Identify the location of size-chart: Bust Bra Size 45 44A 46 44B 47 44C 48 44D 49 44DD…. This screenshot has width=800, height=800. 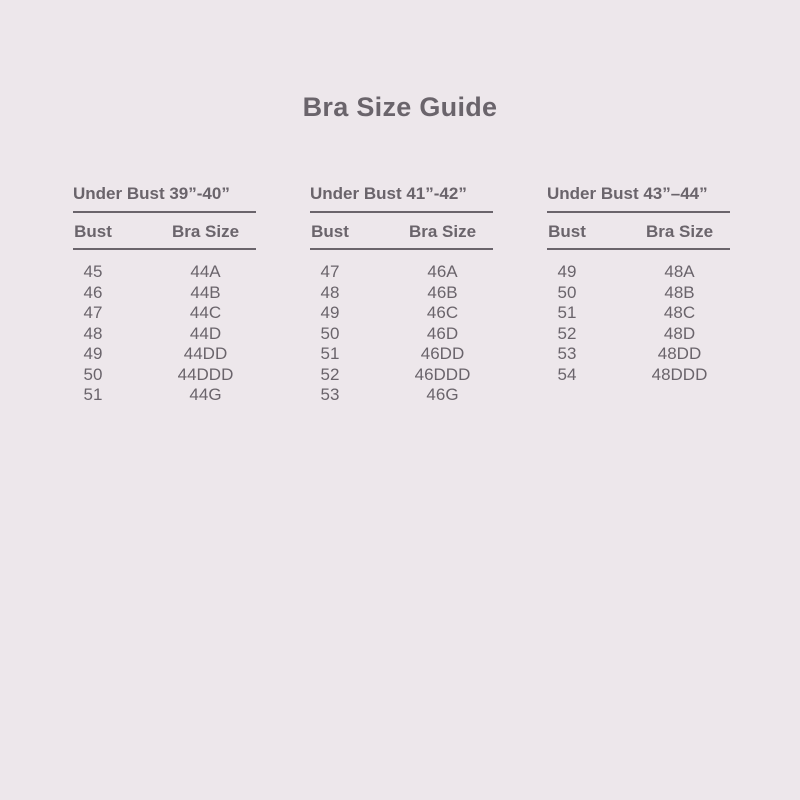
(164, 309).